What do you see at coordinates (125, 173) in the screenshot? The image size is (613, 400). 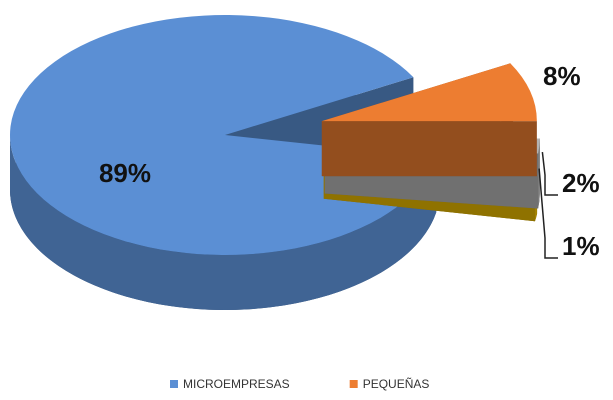 I see `data-label: 89%` at bounding box center [125, 173].